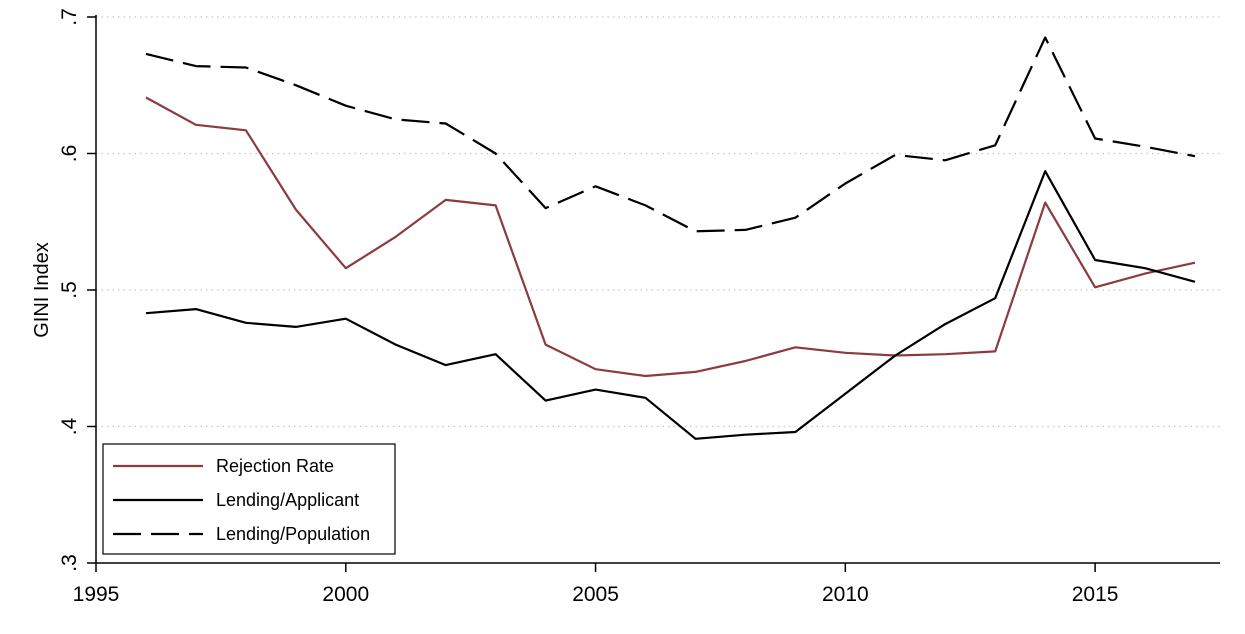 The width and height of the screenshot is (1245, 634). I want to click on y-tick-label: .3, so click(69, 563).